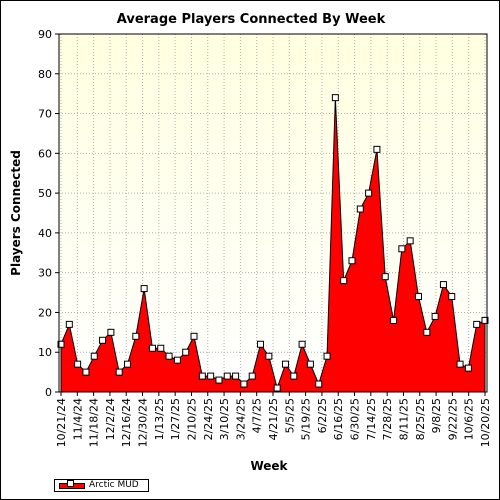  What do you see at coordinates (94, 422) in the screenshot?
I see `x-tick-label: 11/18/24` at bounding box center [94, 422].